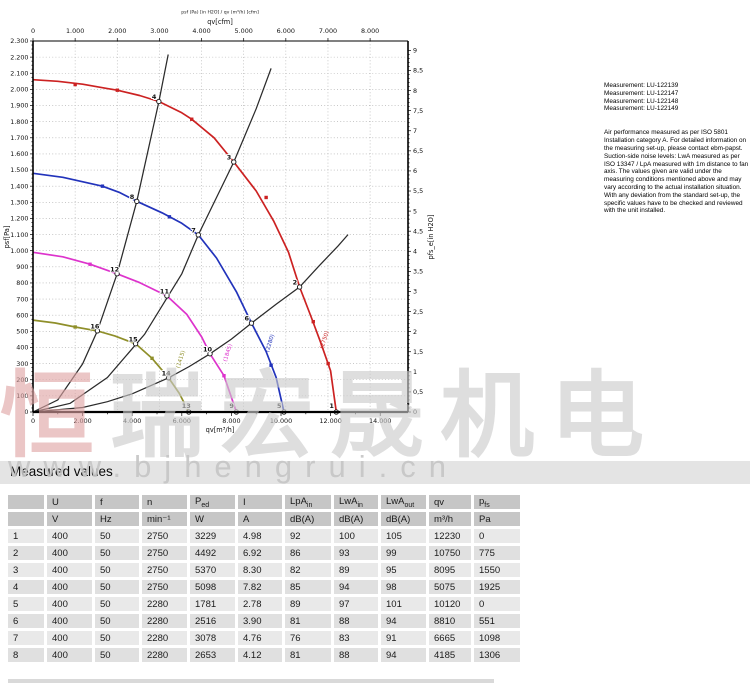 The width and height of the screenshot is (750, 683). Describe the element at coordinates (22, 315) in the screenshot. I see `left-tick-label: 600` at that location.